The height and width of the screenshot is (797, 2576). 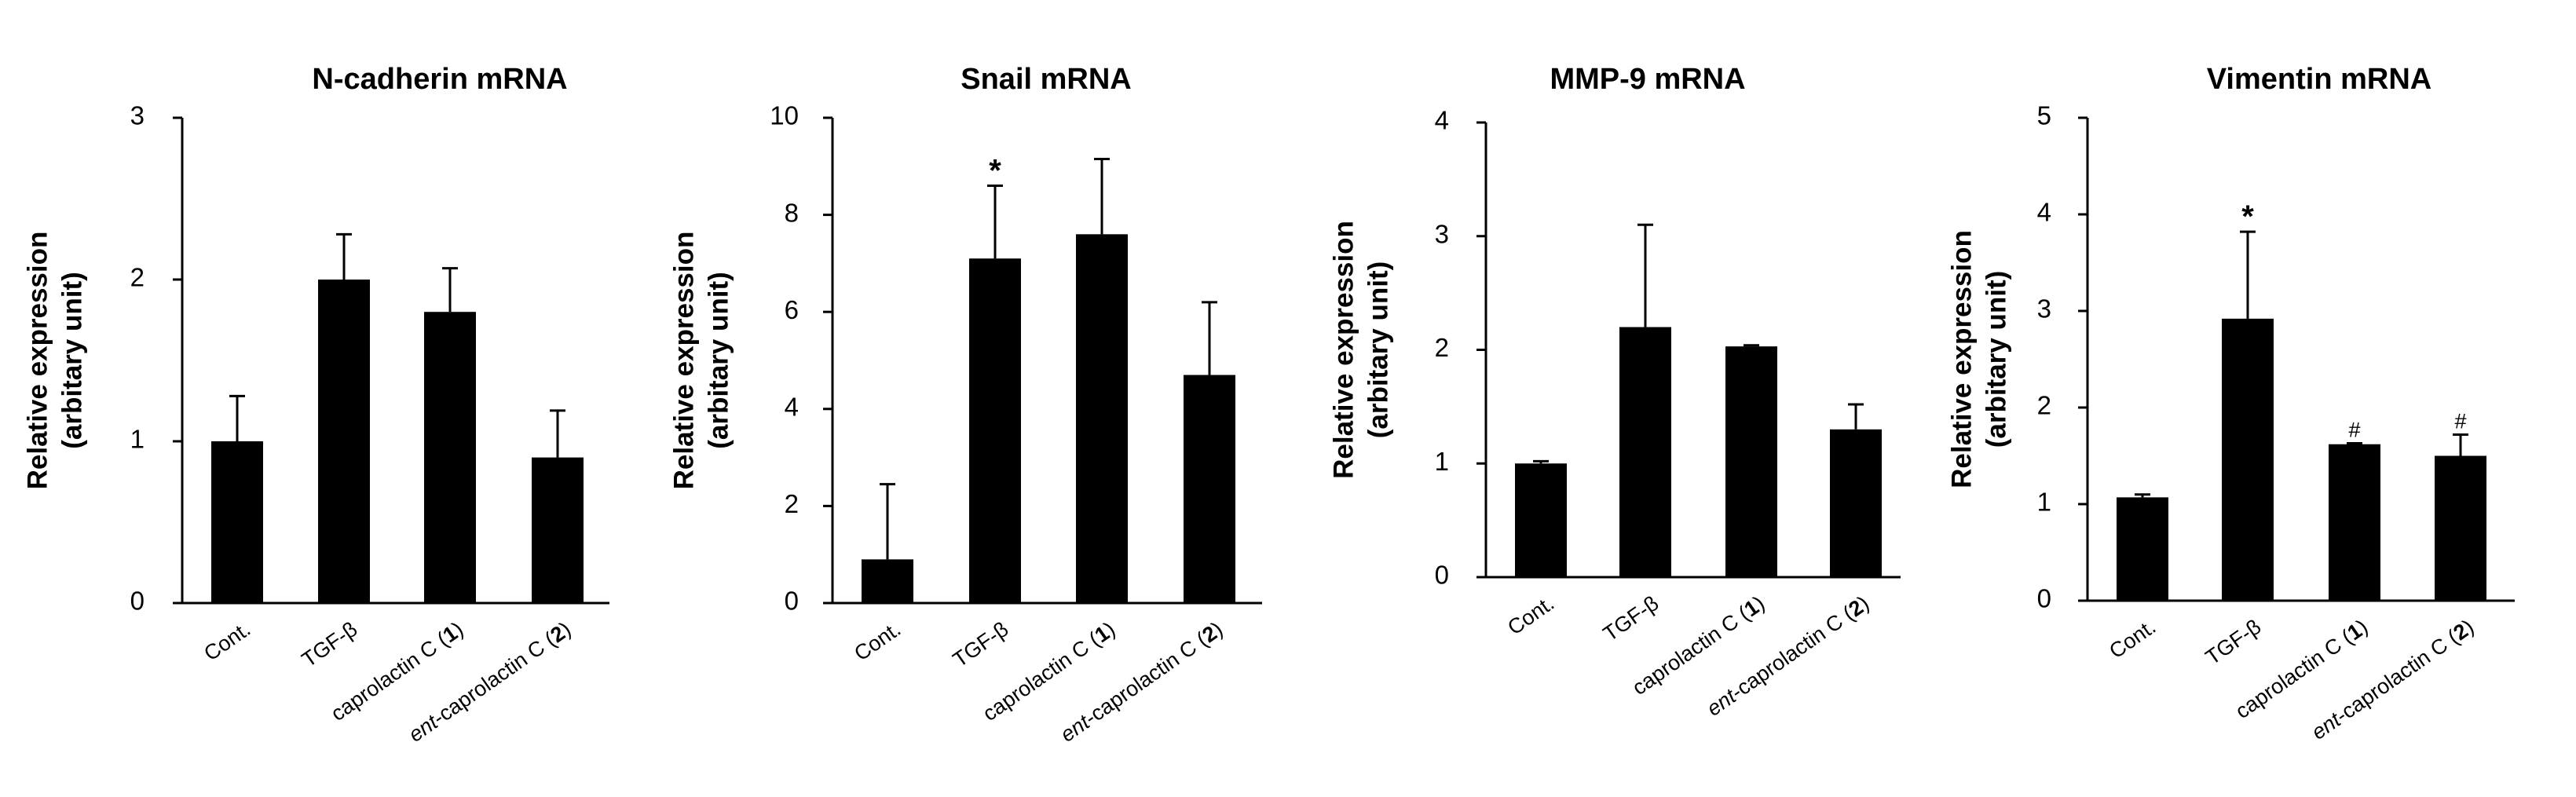 I want to click on chart-title: Snail mRNA, so click(x=1046, y=79).